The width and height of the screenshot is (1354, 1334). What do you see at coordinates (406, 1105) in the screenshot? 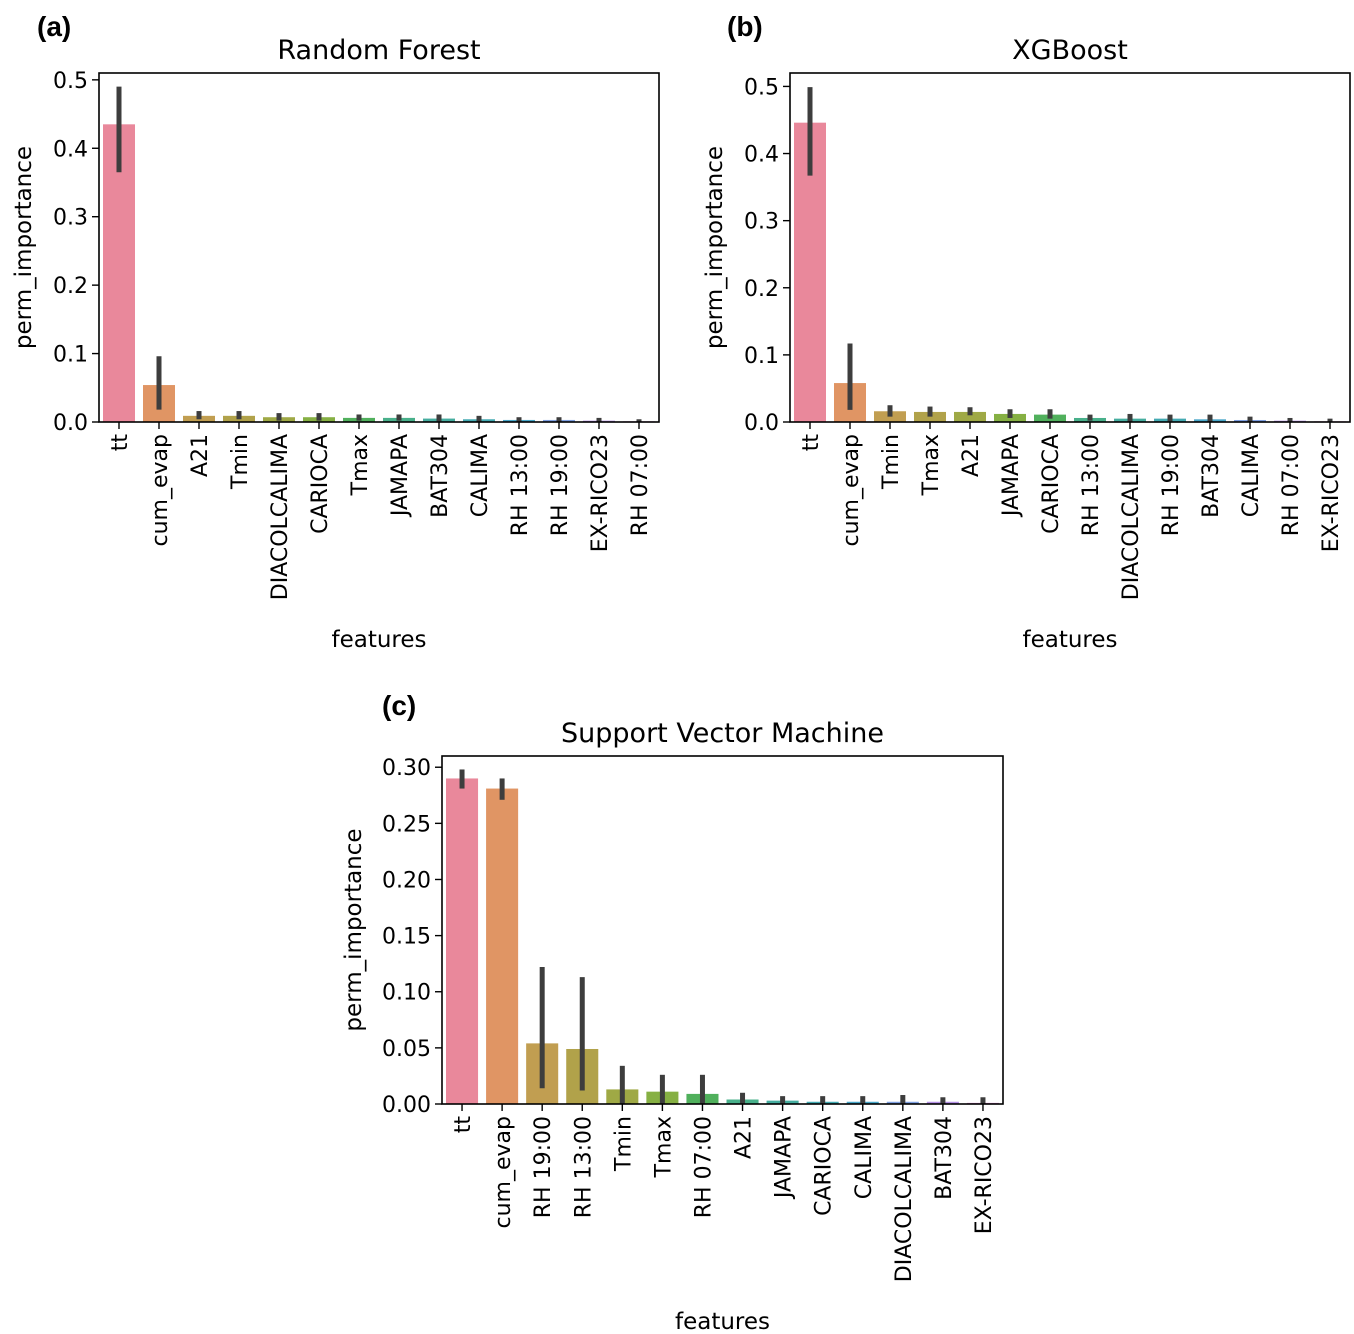
I see `y-tick-label: 0.00` at bounding box center [406, 1105].